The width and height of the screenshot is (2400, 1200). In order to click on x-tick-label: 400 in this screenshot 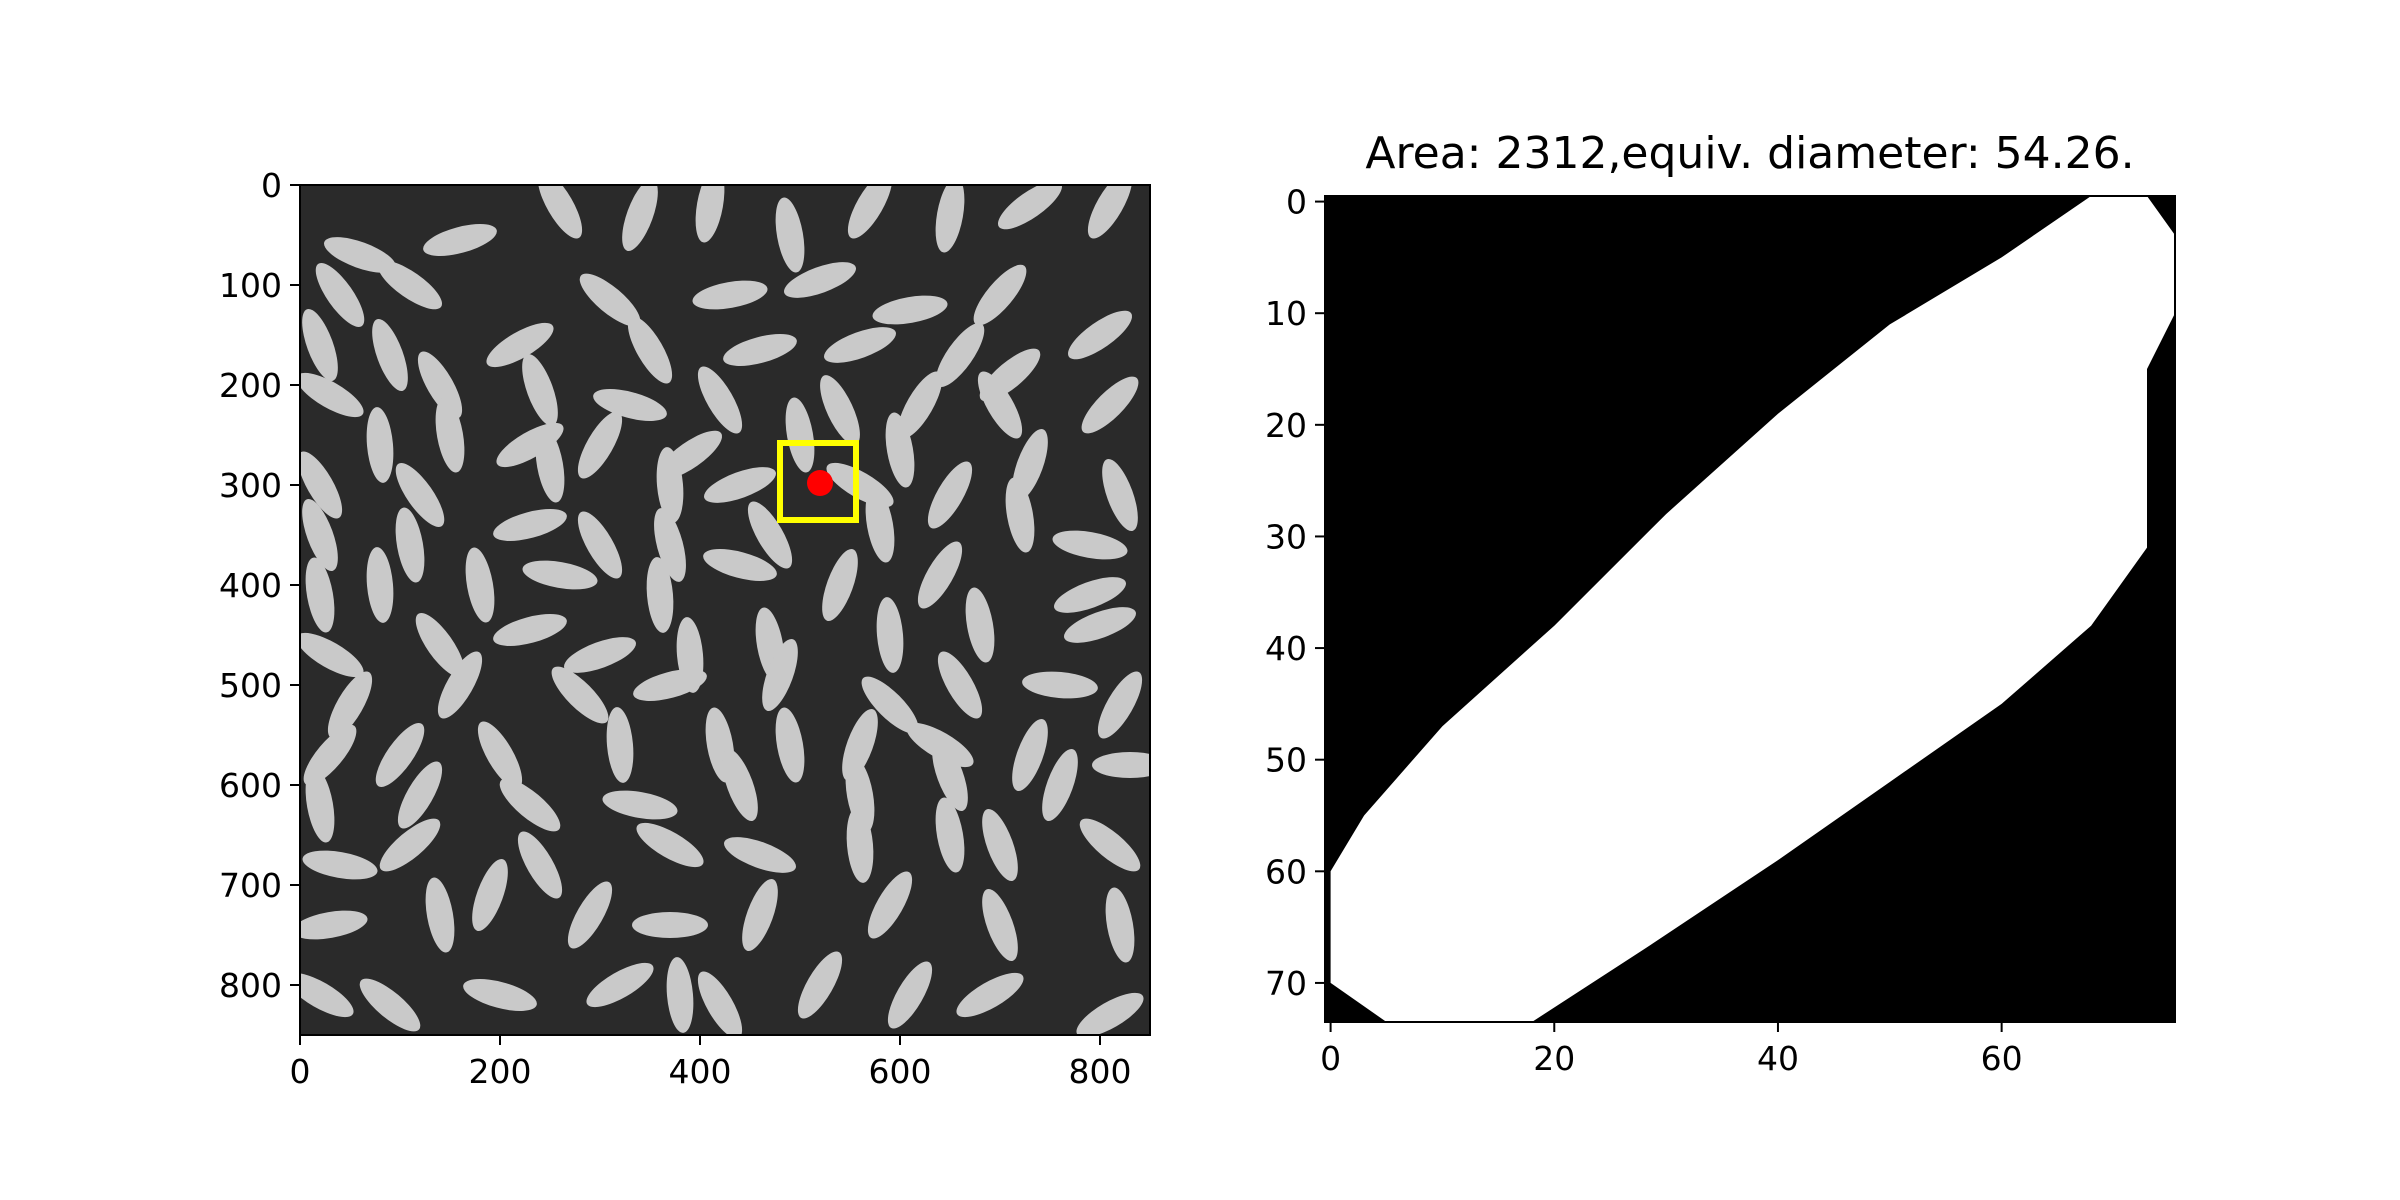, I will do `click(700, 1071)`.